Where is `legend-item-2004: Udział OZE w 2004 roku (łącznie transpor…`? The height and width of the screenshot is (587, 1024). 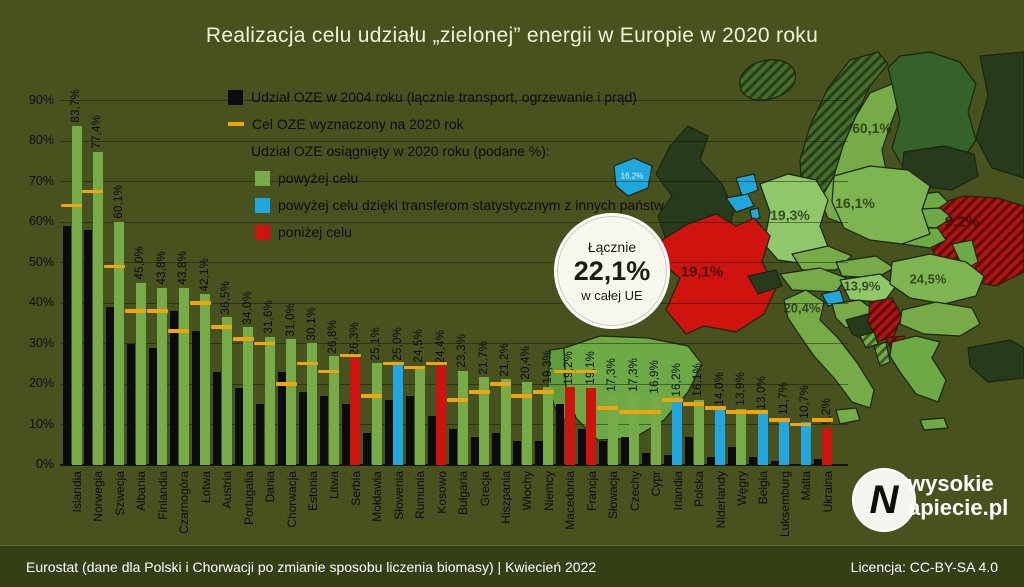
legend-item-2004: Udział OZE w 2004 roku (łącznie transpor… is located at coordinates (446, 97).